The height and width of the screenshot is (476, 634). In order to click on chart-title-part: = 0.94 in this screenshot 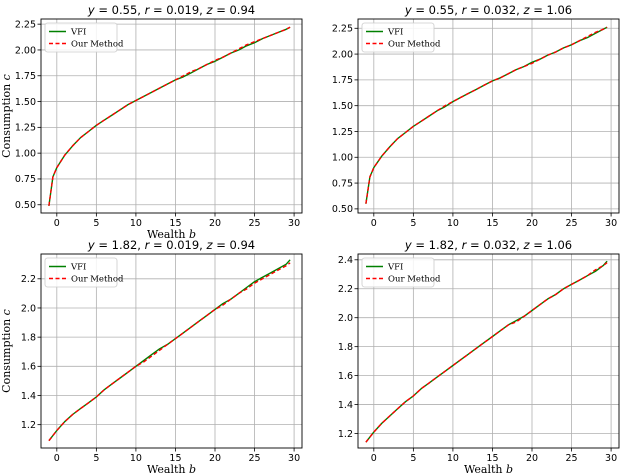, I will do `click(234, 245)`.